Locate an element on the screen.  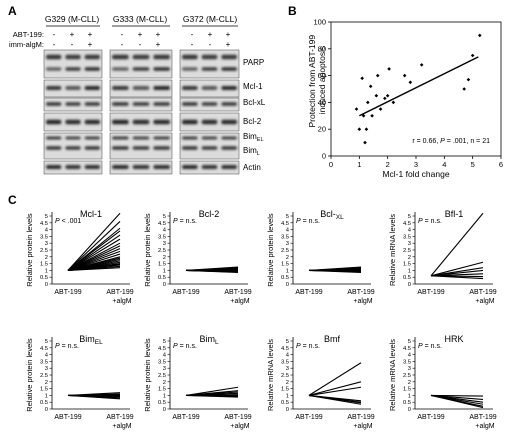
scatter-stats: r = 0.66, P = .001, n = 21 is located at coordinates (451, 141).